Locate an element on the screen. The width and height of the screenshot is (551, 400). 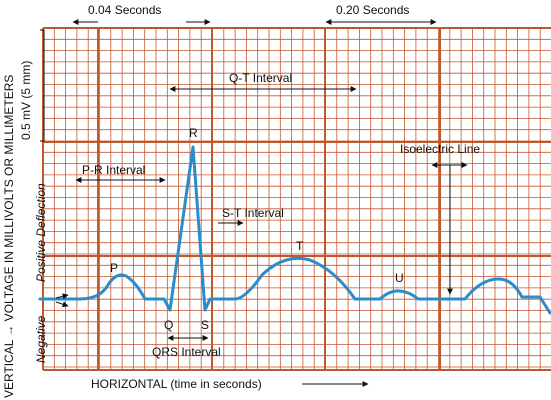
isoelectric-line-label: Isoelectric Line is located at coordinates (440, 149).